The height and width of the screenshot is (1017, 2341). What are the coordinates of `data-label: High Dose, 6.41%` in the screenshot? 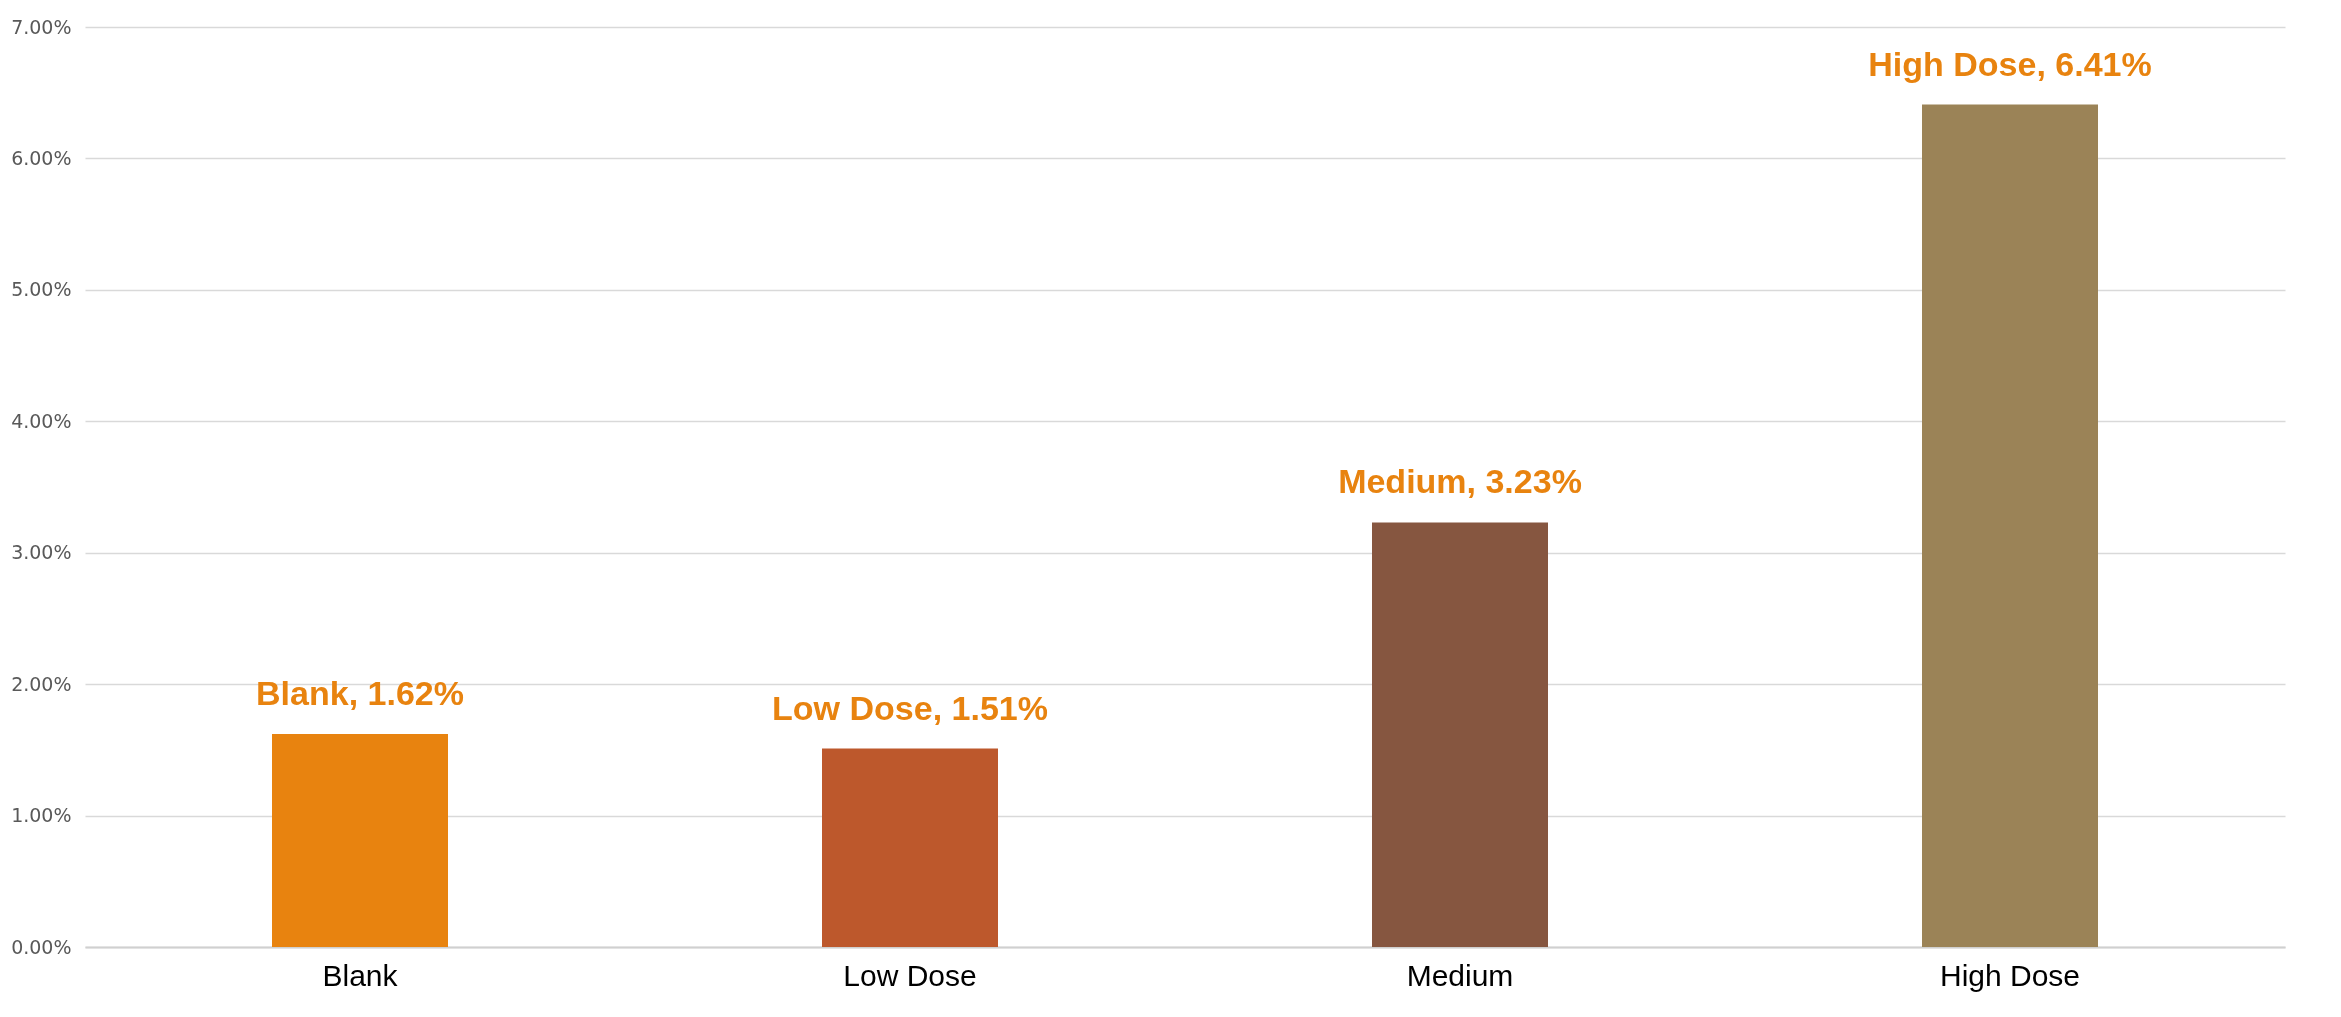 It's located at (2010, 63).